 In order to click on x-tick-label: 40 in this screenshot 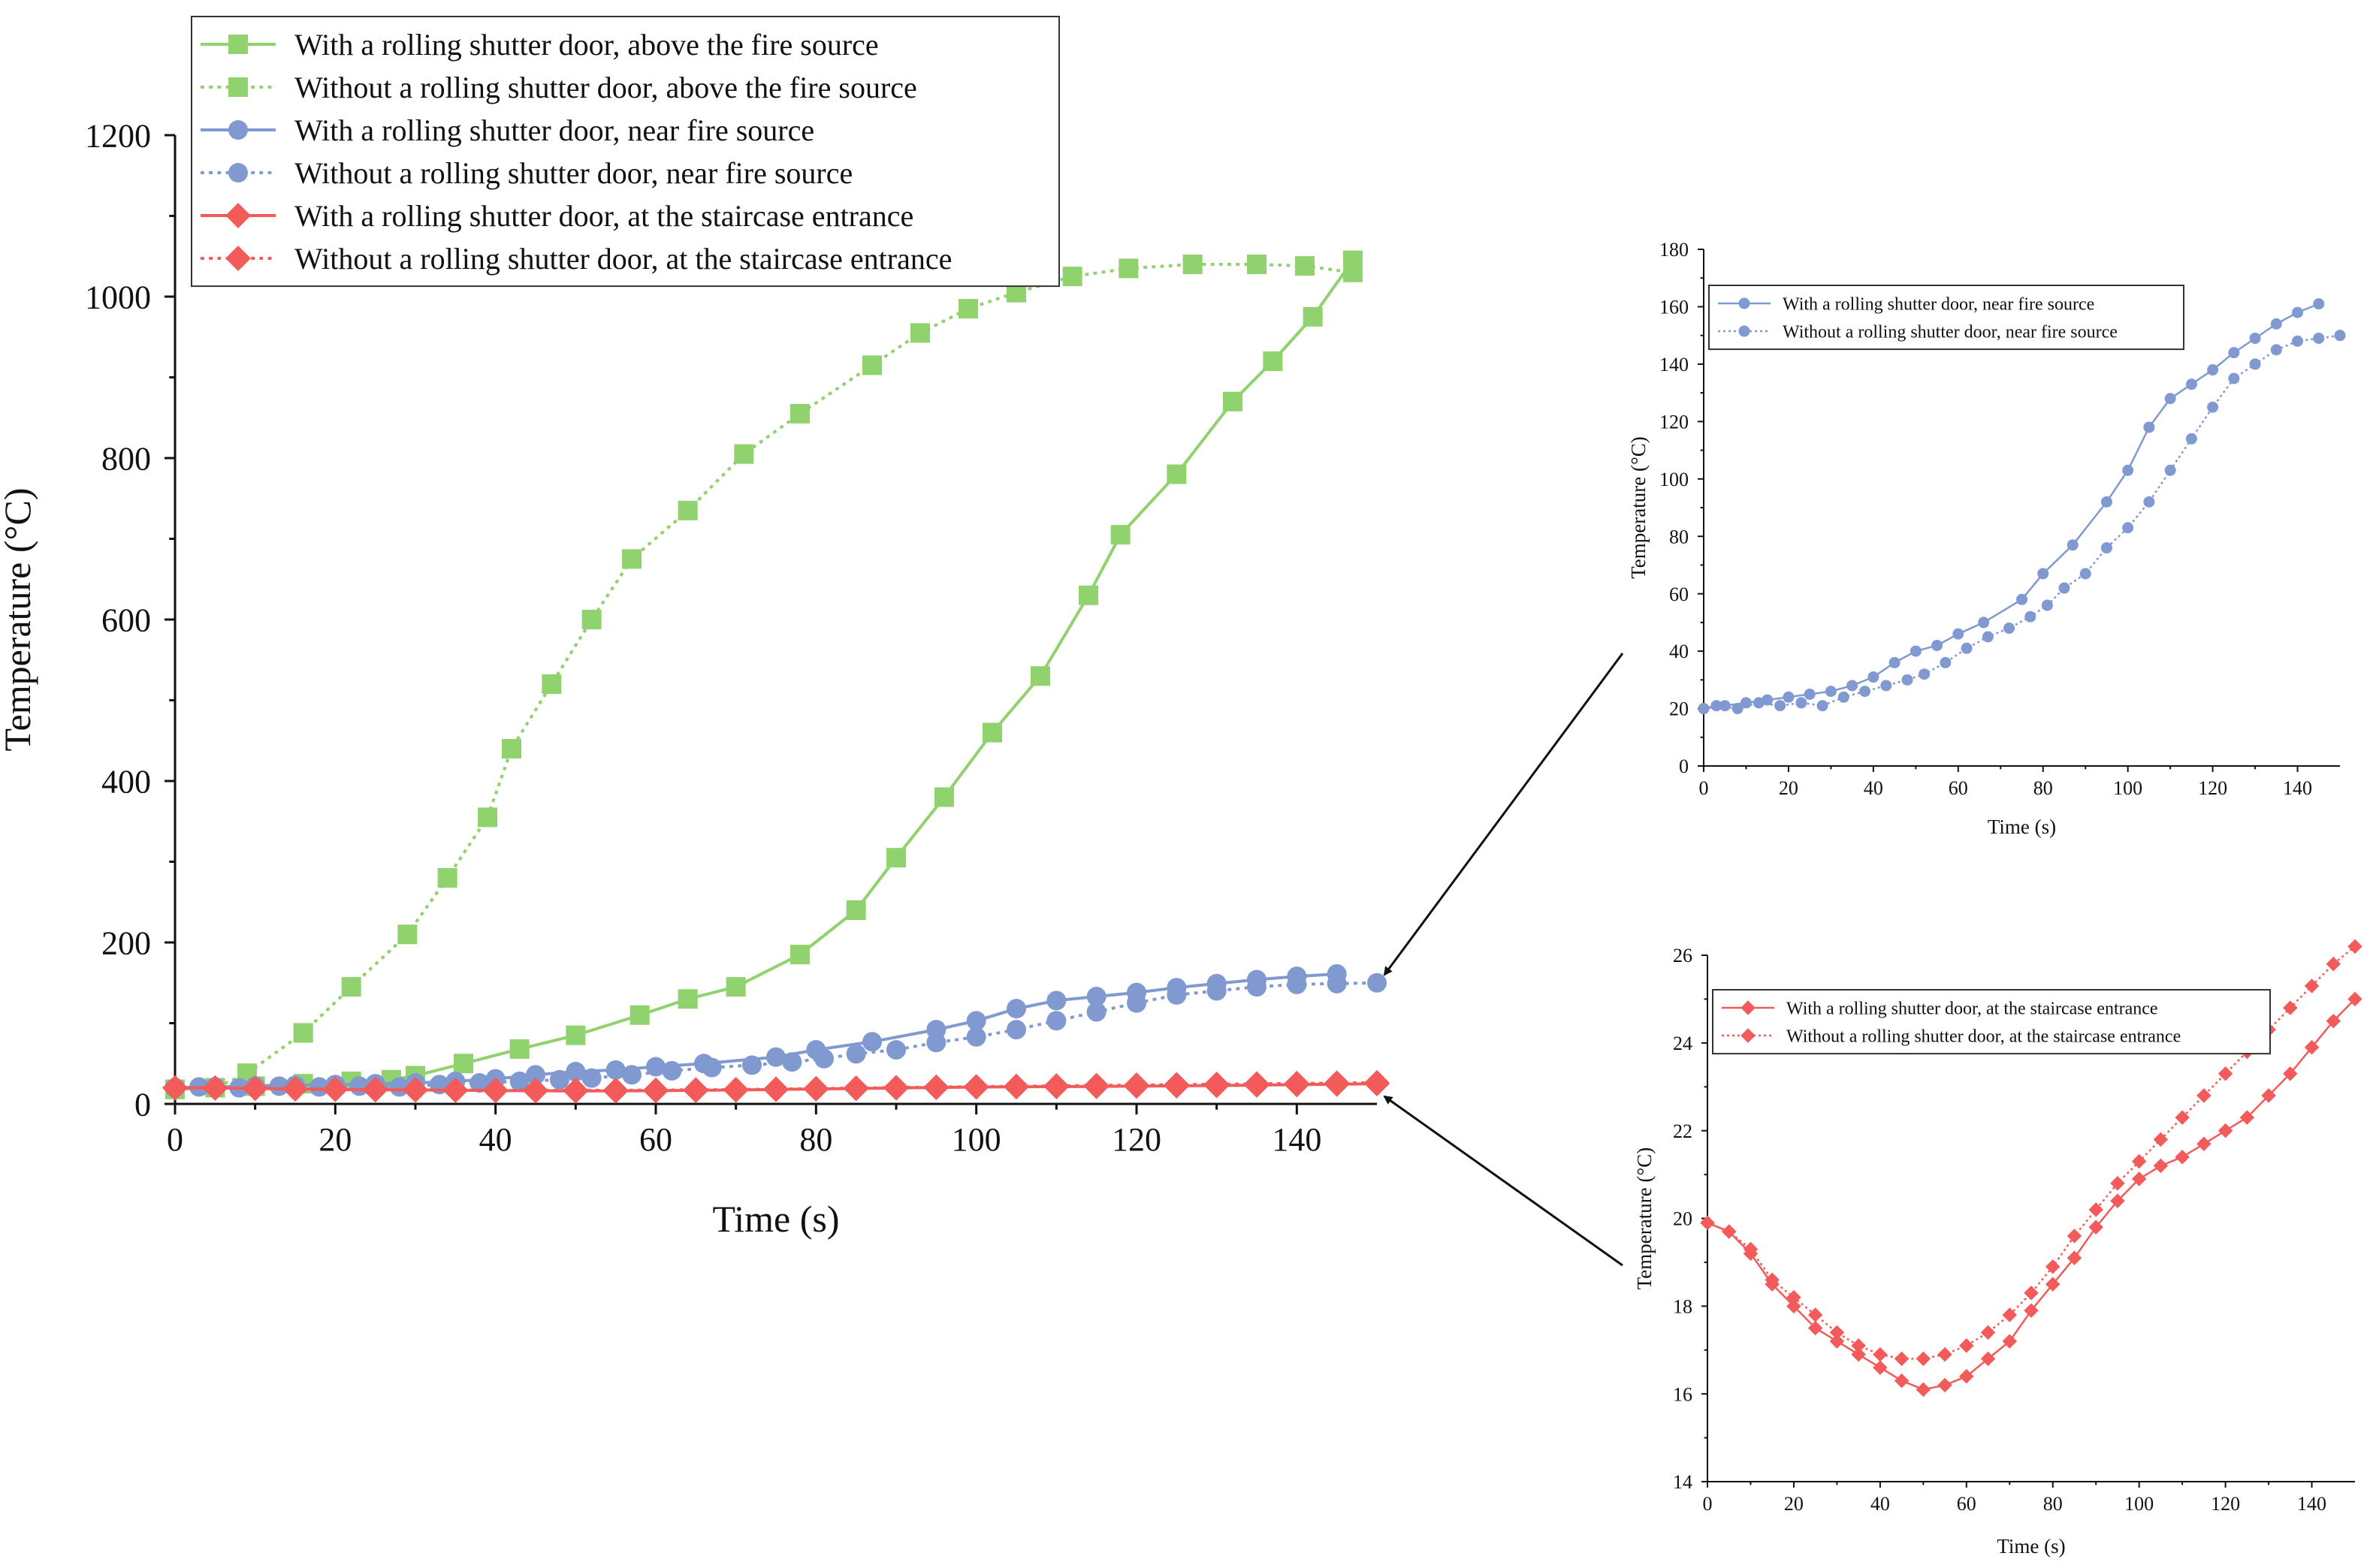, I will do `click(1873, 788)`.